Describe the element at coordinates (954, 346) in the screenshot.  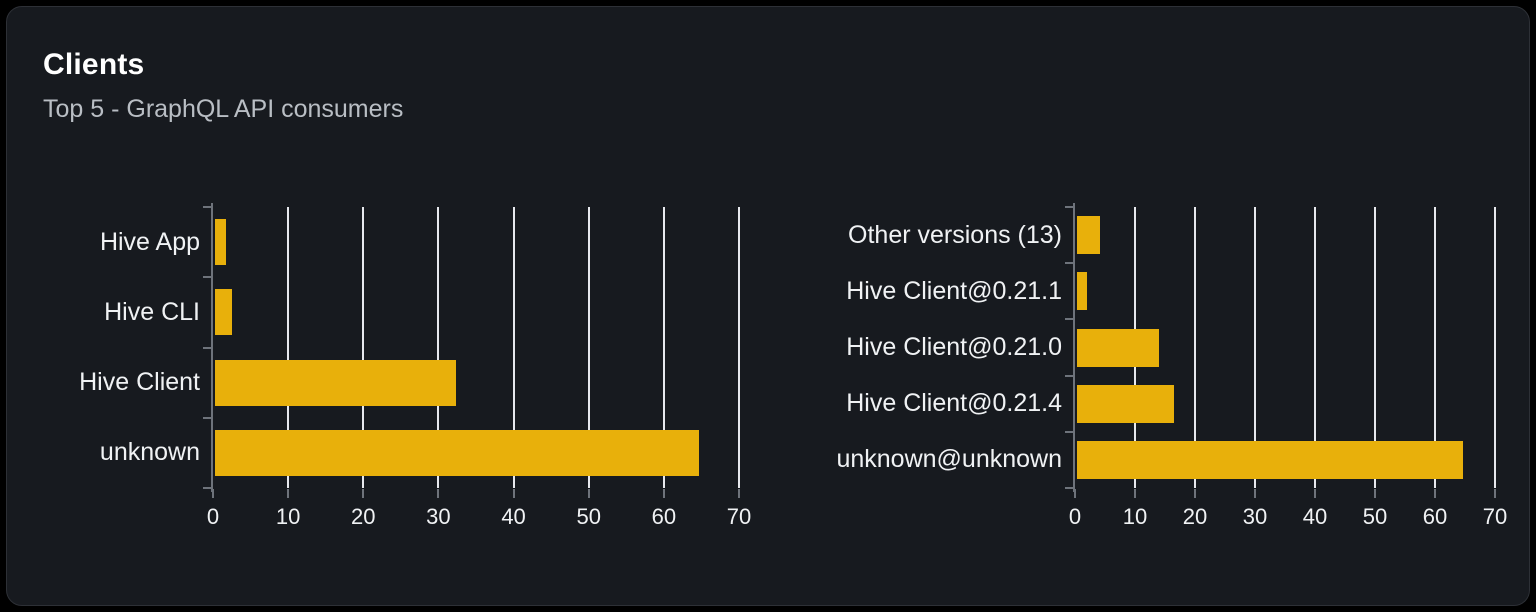
I see `category-label: Hive Client@0.21.0` at that location.